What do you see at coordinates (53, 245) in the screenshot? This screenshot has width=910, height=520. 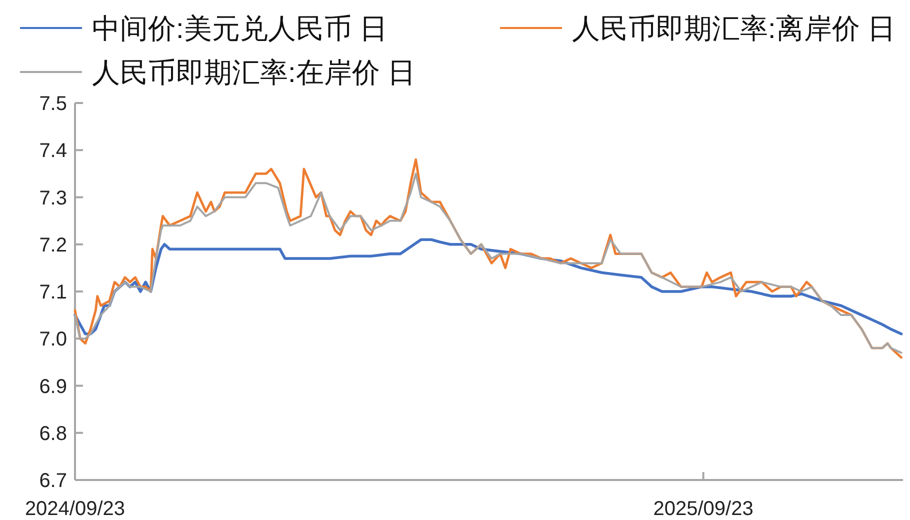 I see `y-tick-label: 7.2` at bounding box center [53, 245].